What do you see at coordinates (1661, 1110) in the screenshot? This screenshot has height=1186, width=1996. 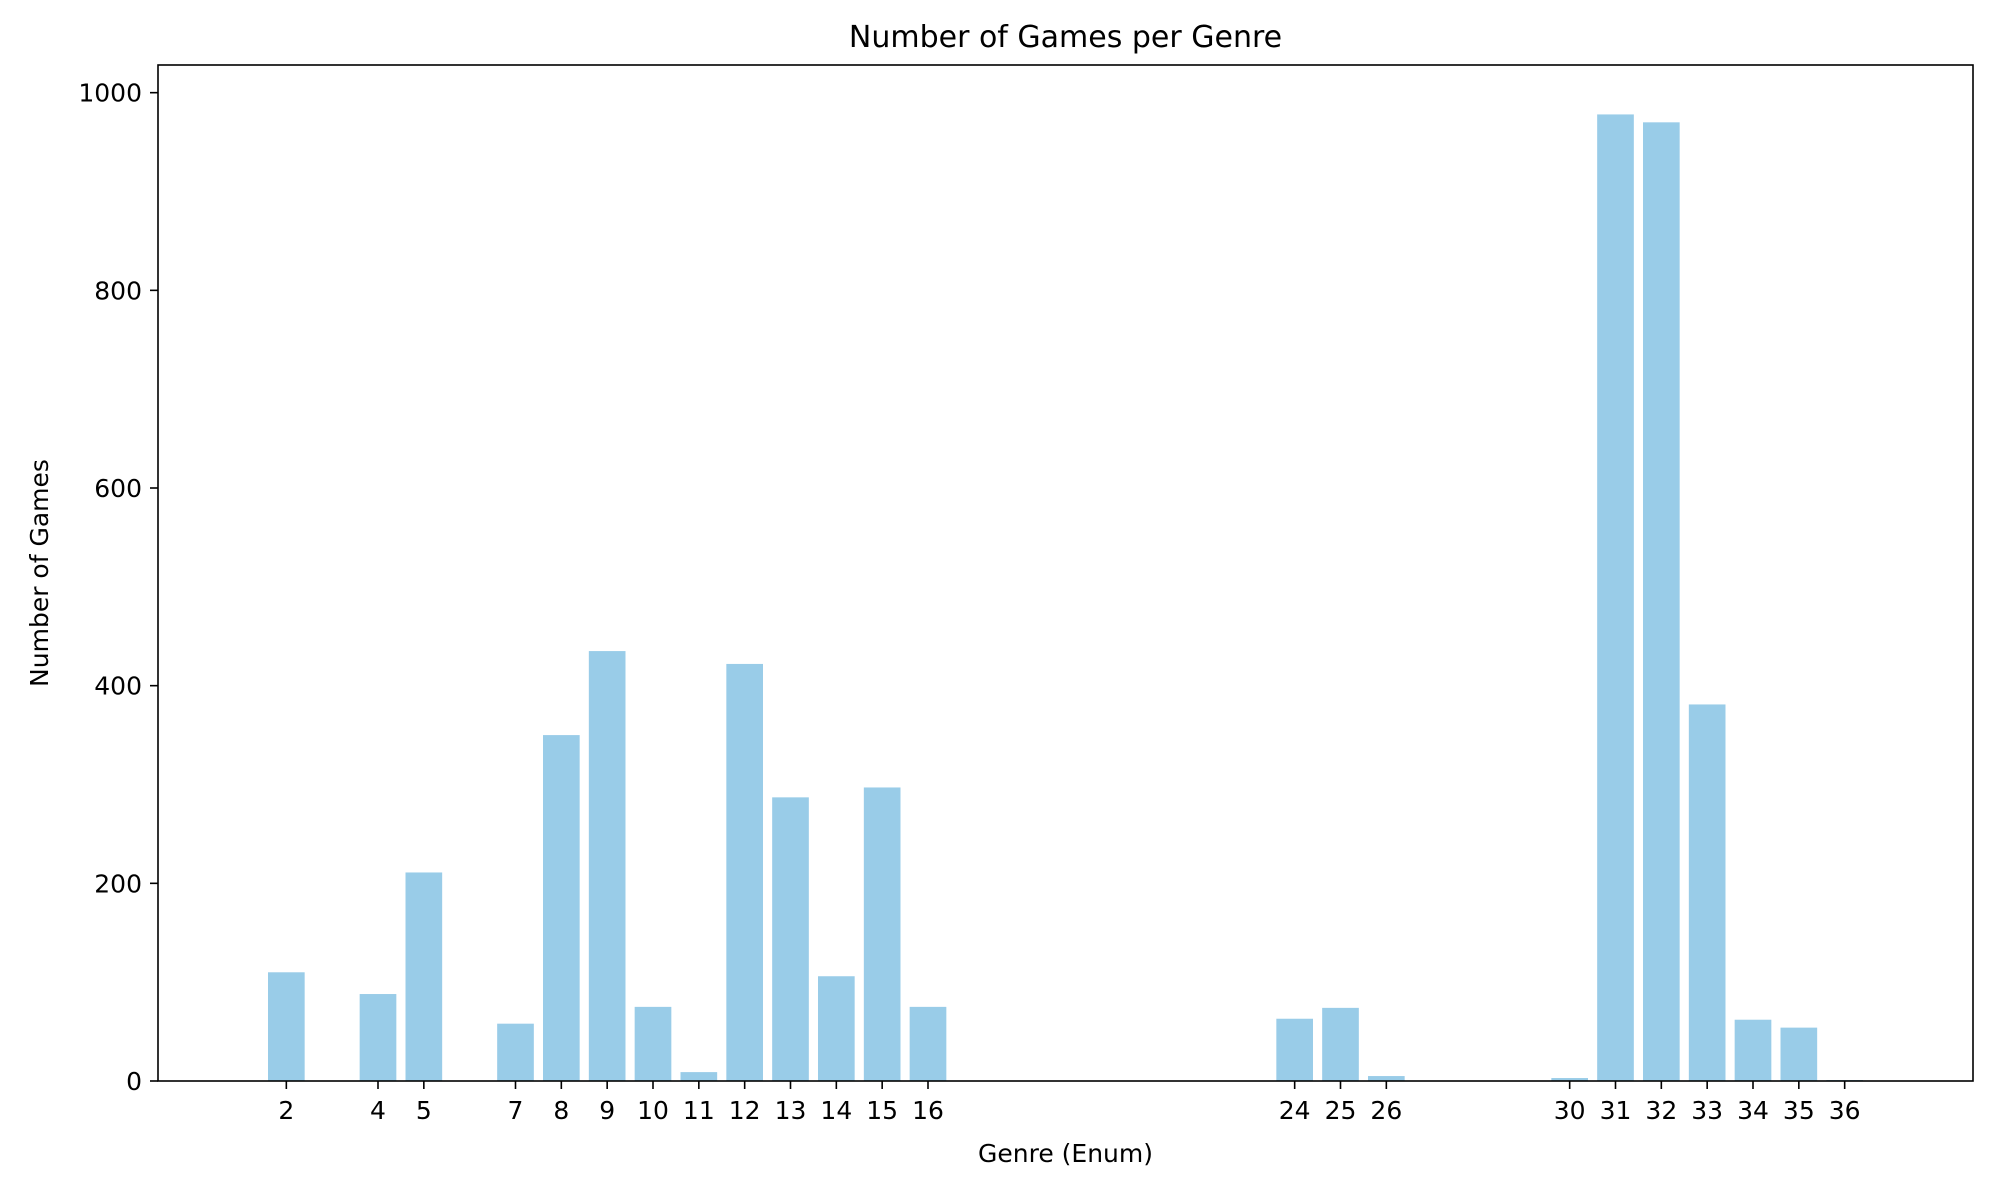 I see `x-tick-label: 32` at bounding box center [1661, 1110].